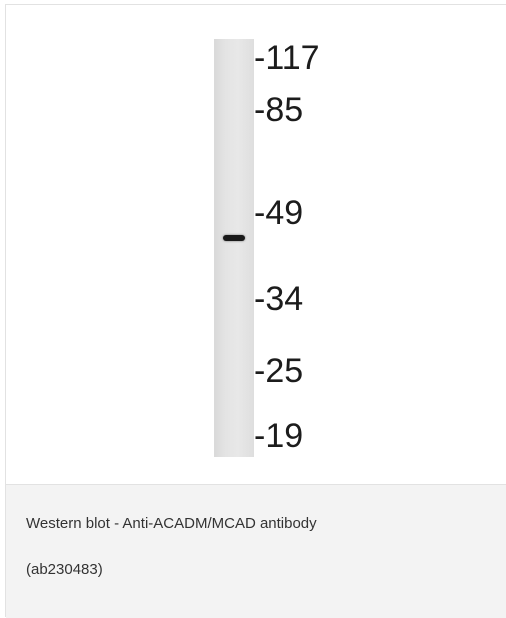 Image resolution: width=506 pixels, height=618 pixels. I want to click on protein-band, so click(234, 238).